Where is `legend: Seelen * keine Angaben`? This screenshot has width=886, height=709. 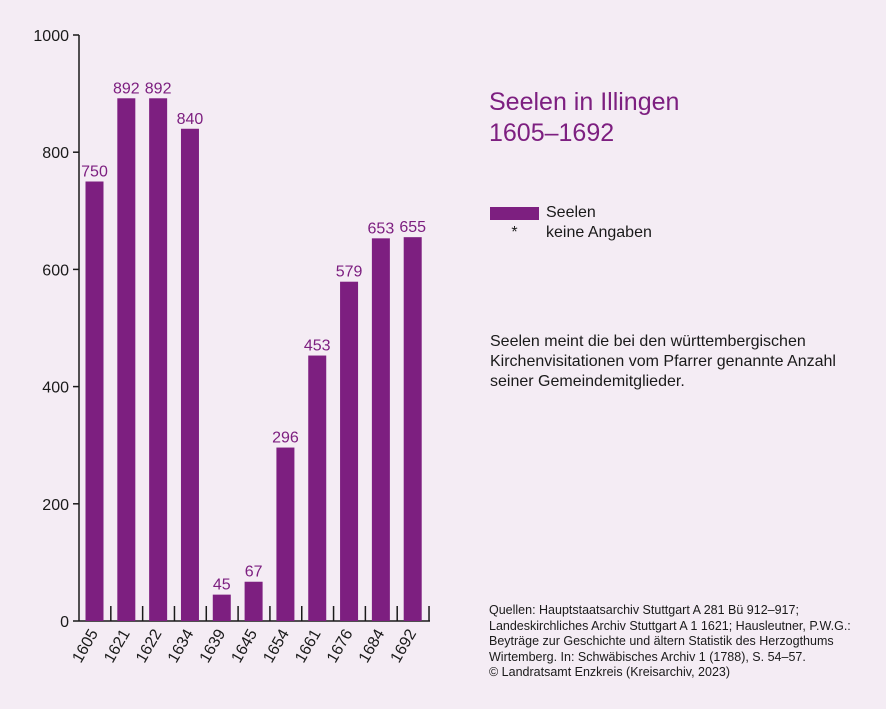
legend: Seelen * keine Angaben is located at coordinates (571, 223).